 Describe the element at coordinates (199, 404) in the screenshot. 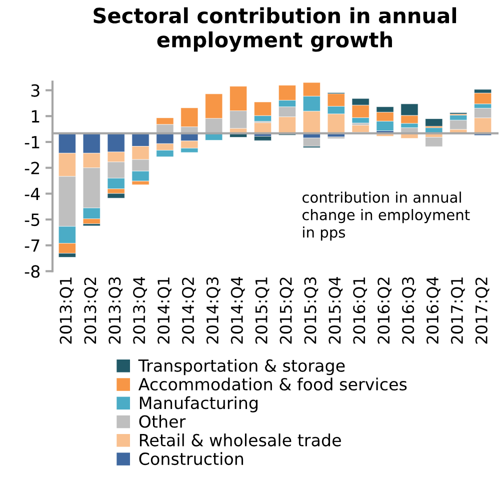

I see `legend-label: Manufacturing` at that location.